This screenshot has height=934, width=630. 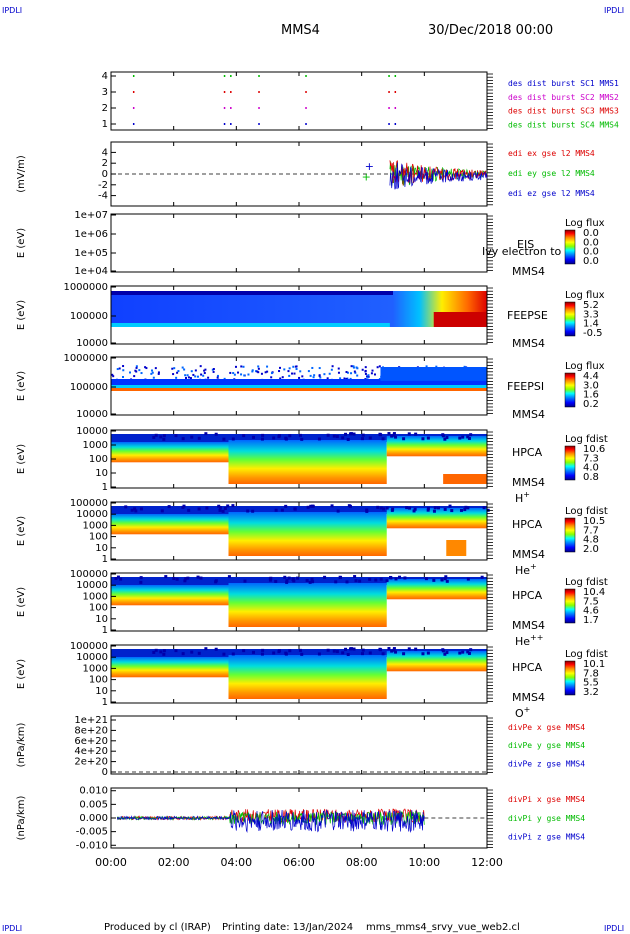 What do you see at coordinates (93, 791) in the screenshot?
I see `divpi-y-tick-label: 0.010` at bounding box center [93, 791].